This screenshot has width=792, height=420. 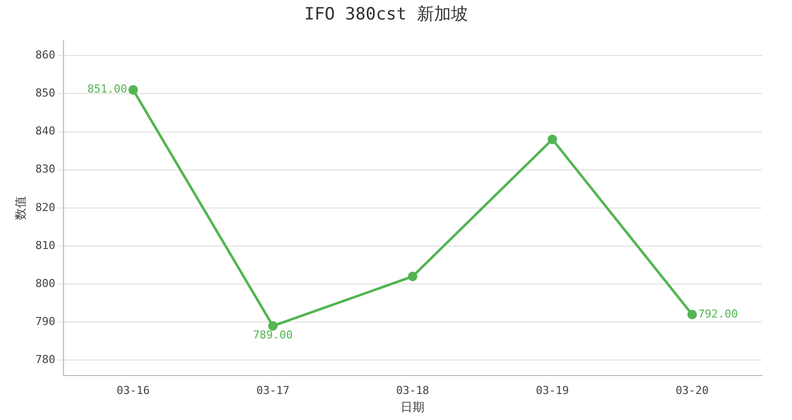 I want to click on y-tick-label: 830, so click(x=45, y=169).